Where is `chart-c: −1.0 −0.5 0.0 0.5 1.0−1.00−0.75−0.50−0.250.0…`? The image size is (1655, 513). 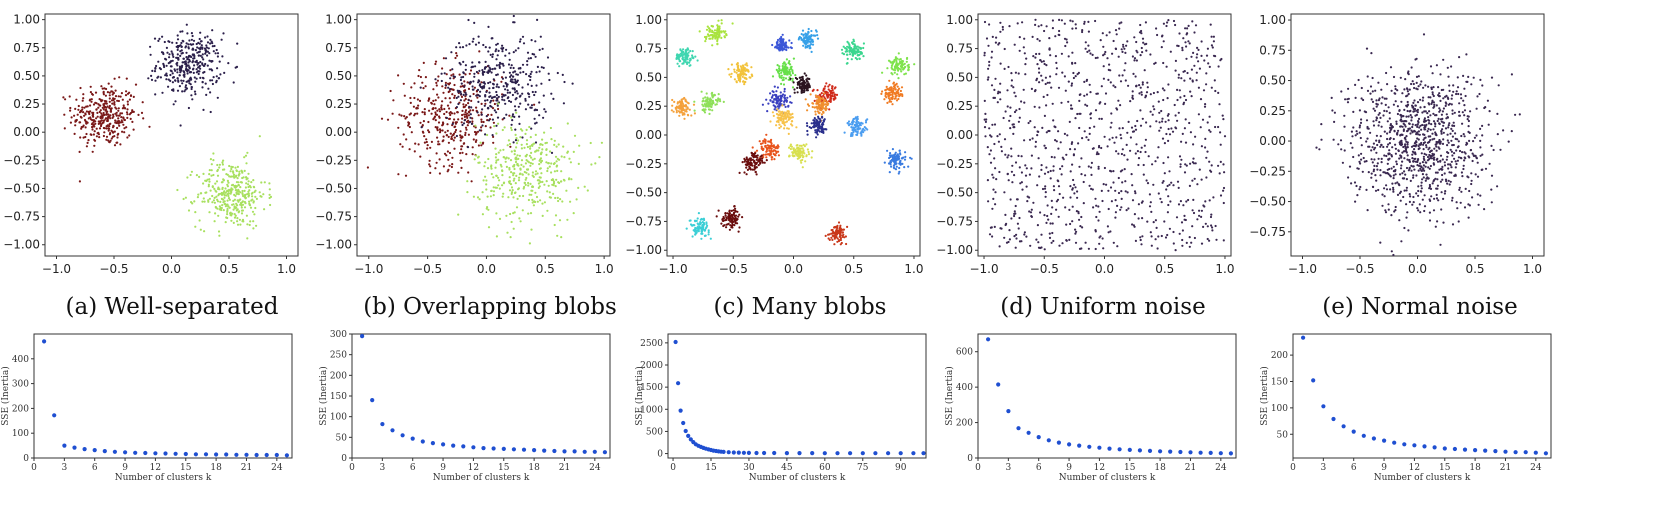 chart-c: −1.0 −0.5 0.0 0.5 1.0−1.00−0.75−0.50−0.250.0… is located at coordinates (774, 144).